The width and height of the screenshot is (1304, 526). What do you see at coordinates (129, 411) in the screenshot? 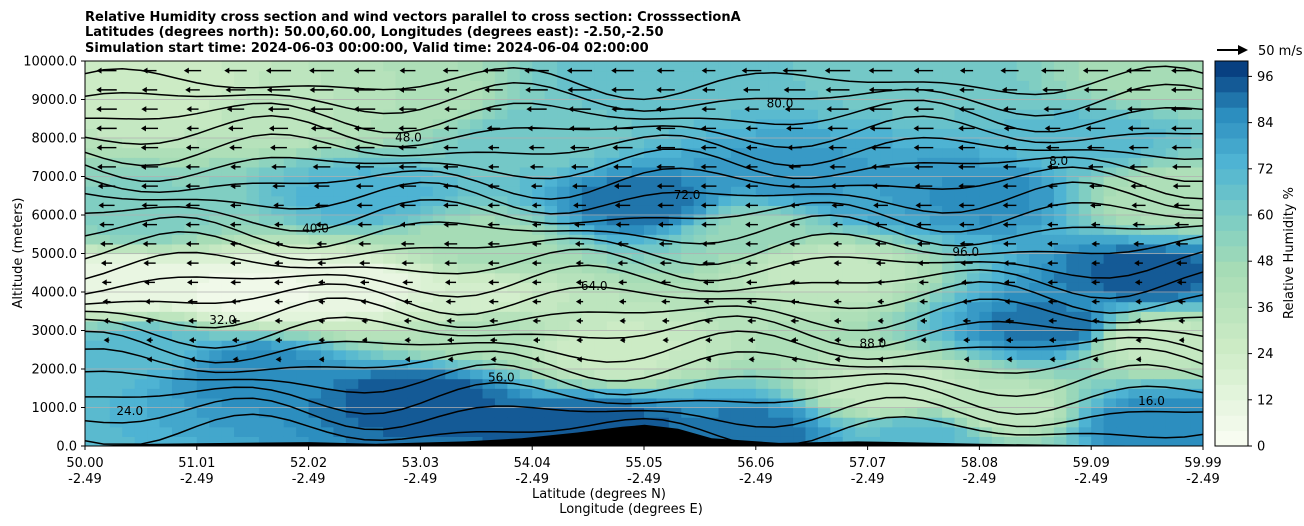
I see `contour-label: 24.0` at bounding box center [129, 411].